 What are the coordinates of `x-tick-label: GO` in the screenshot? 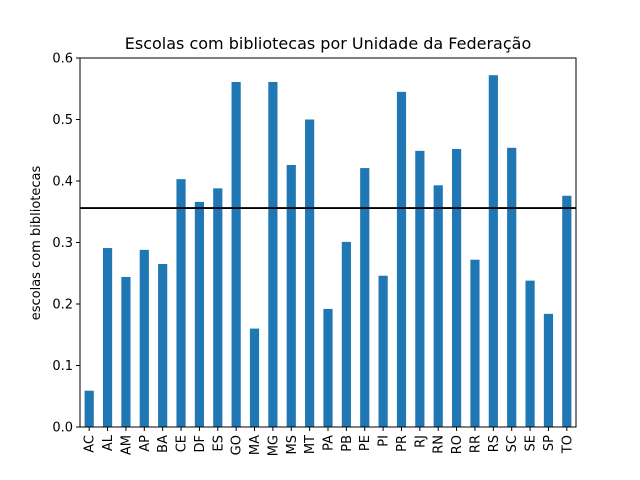 It's located at (237, 445).